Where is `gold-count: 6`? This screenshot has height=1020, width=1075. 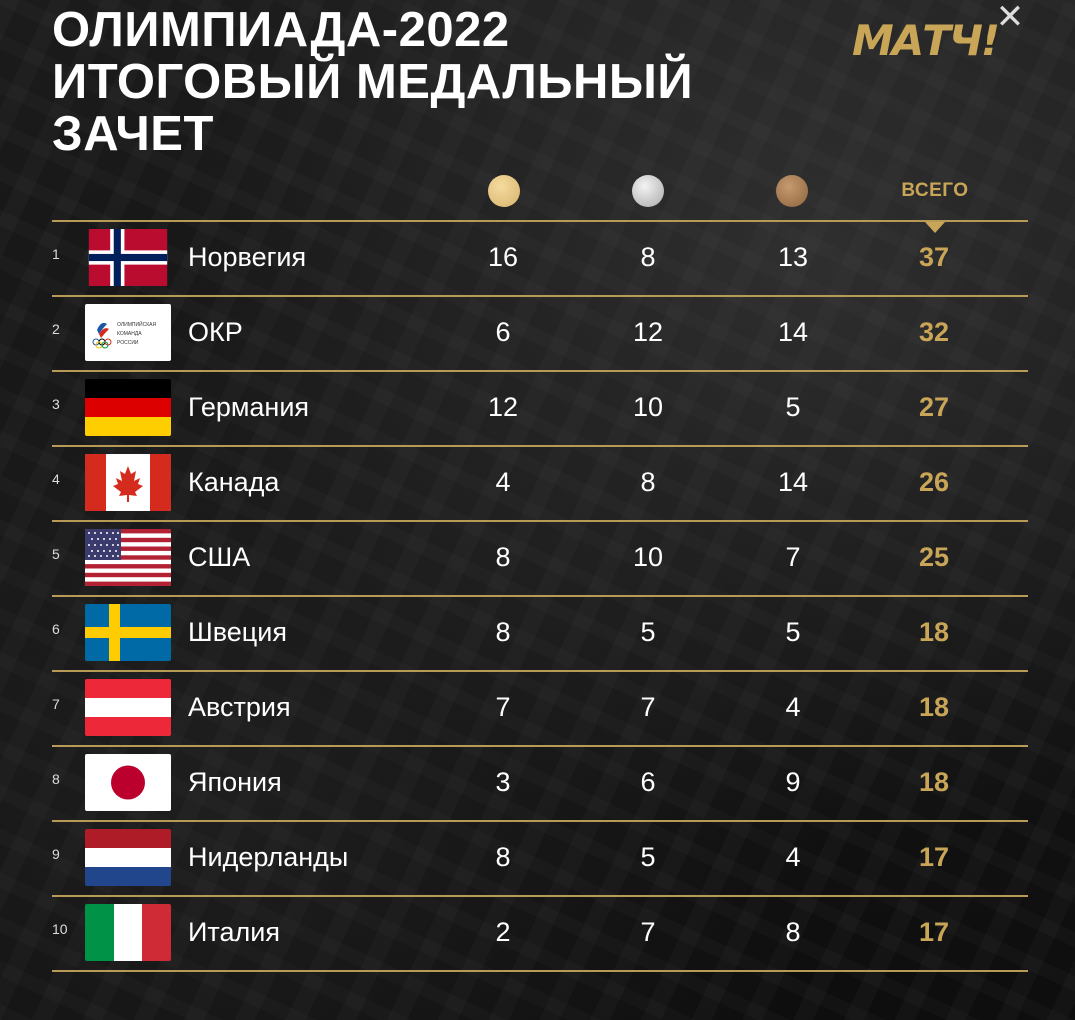
gold-count: 6 is located at coordinates (503, 332).